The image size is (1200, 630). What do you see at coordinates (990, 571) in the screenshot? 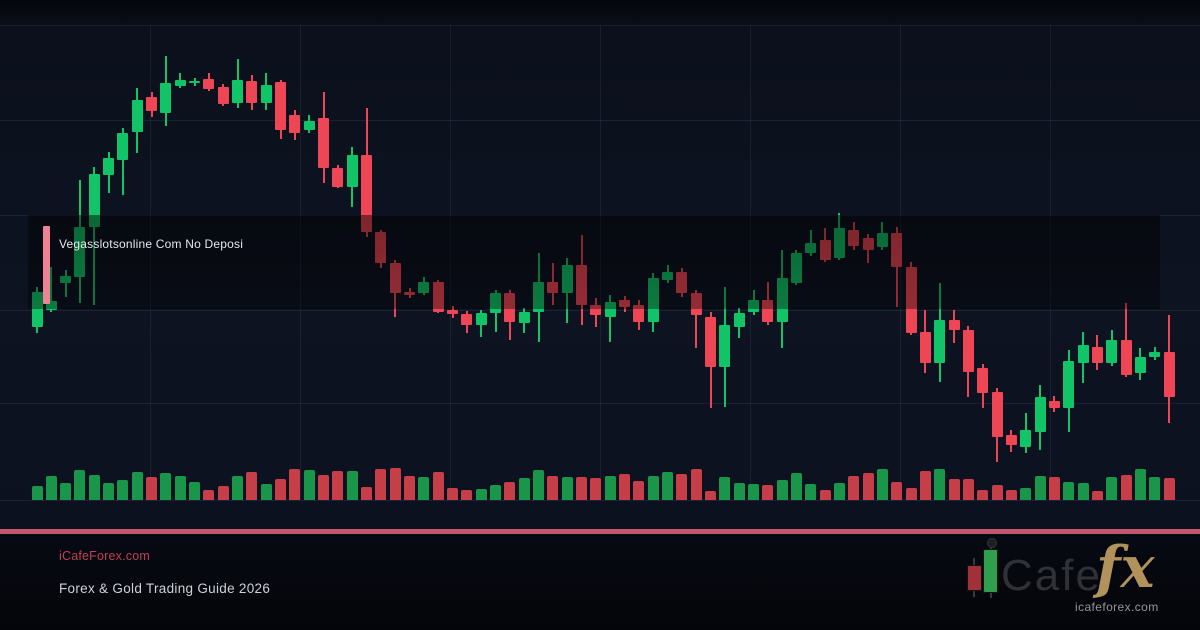
I see `logo-green-candle-icon` at bounding box center [990, 571].